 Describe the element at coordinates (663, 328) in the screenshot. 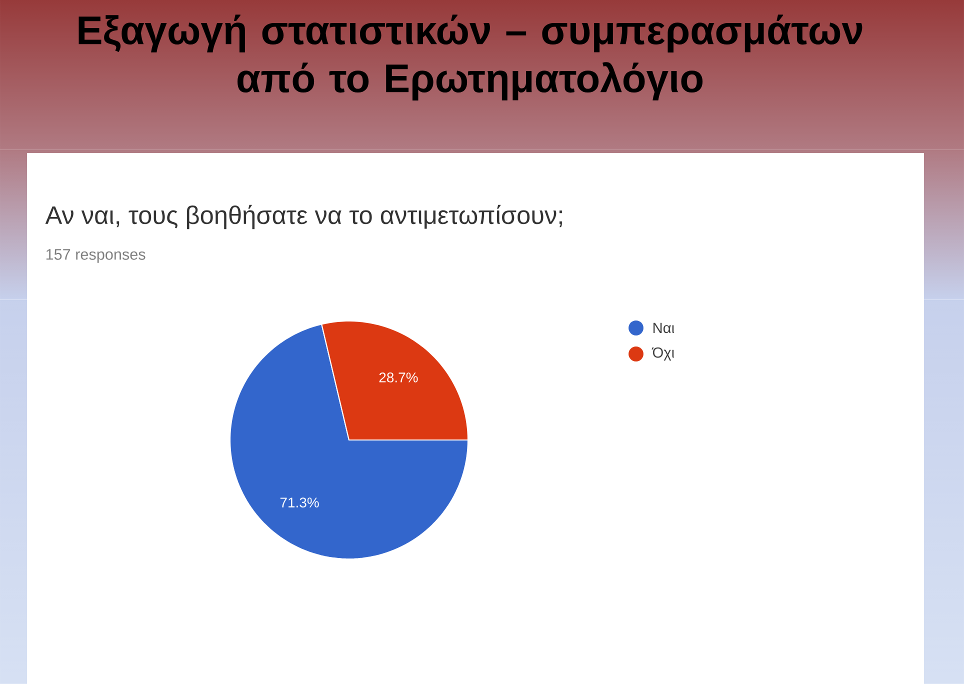

I see `legend-label: Ναι` at that location.